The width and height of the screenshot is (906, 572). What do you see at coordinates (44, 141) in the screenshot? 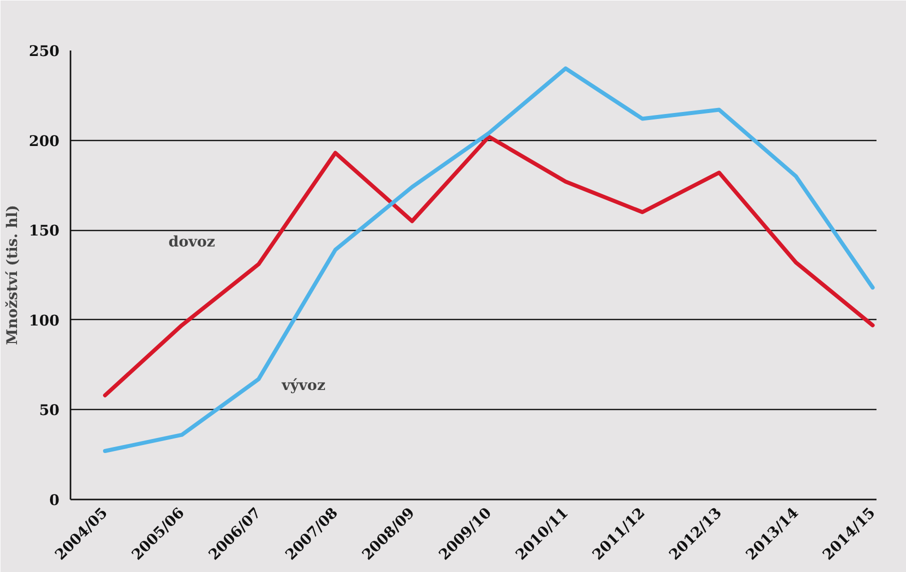
I see `y-tick-label: 200` at bounding box center [44, 141].